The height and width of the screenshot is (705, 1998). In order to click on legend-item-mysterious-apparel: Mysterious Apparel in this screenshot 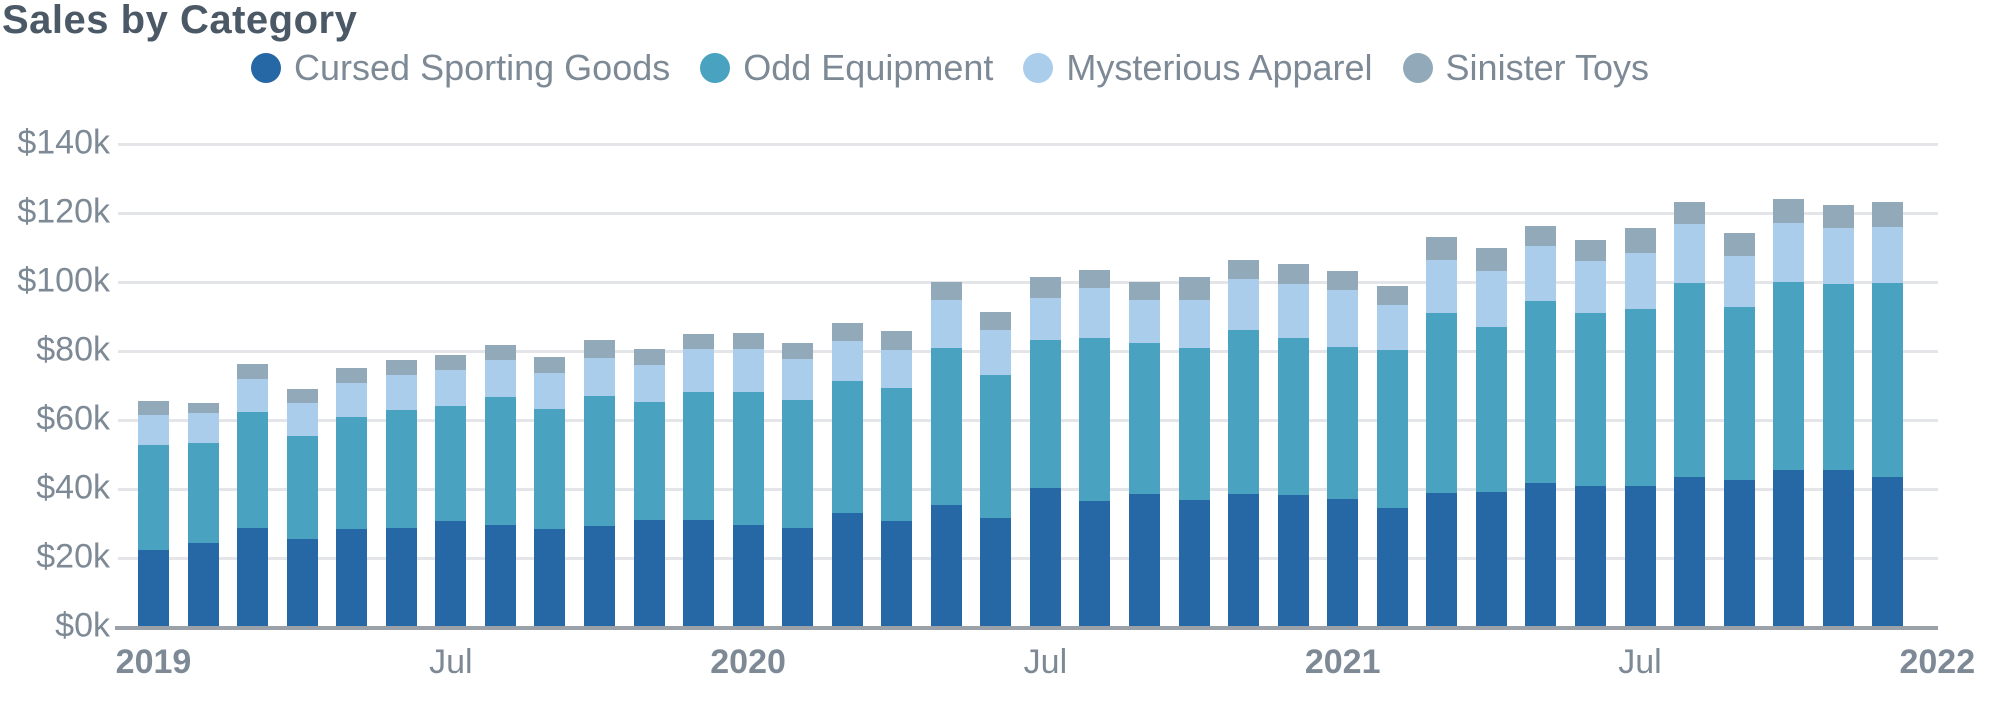, I will do `click(1198, 68)`.